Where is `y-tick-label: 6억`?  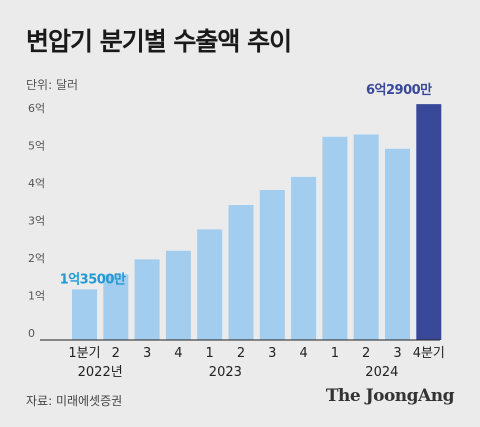
y-tick-label: 6억 is located at coordinates (36, 108).